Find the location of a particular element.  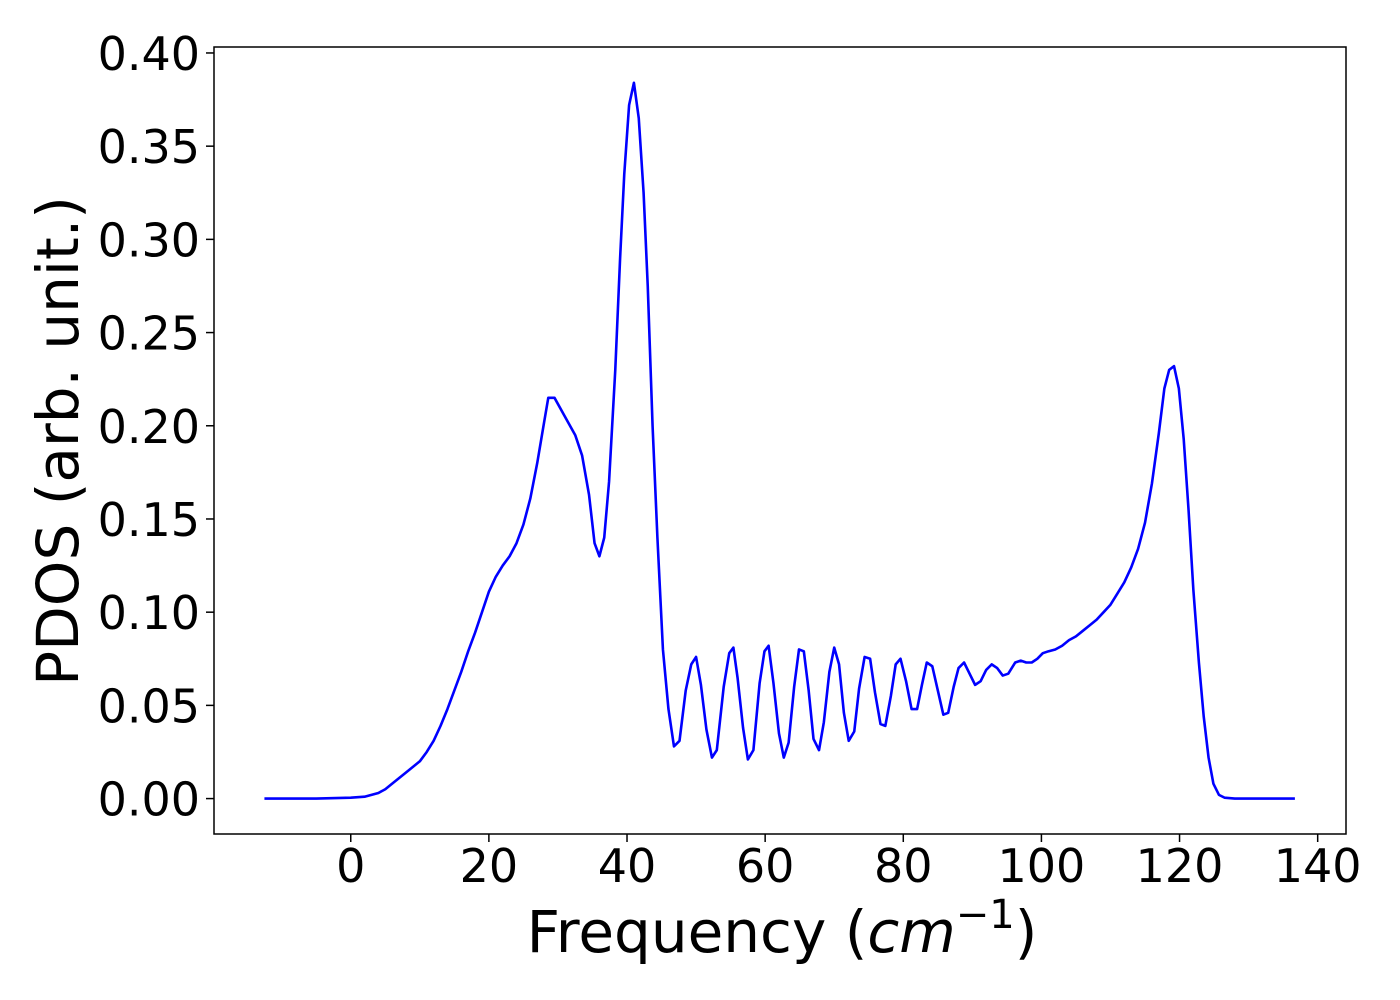

x-tick-label: 120 is located at coordinates (1180, 866).